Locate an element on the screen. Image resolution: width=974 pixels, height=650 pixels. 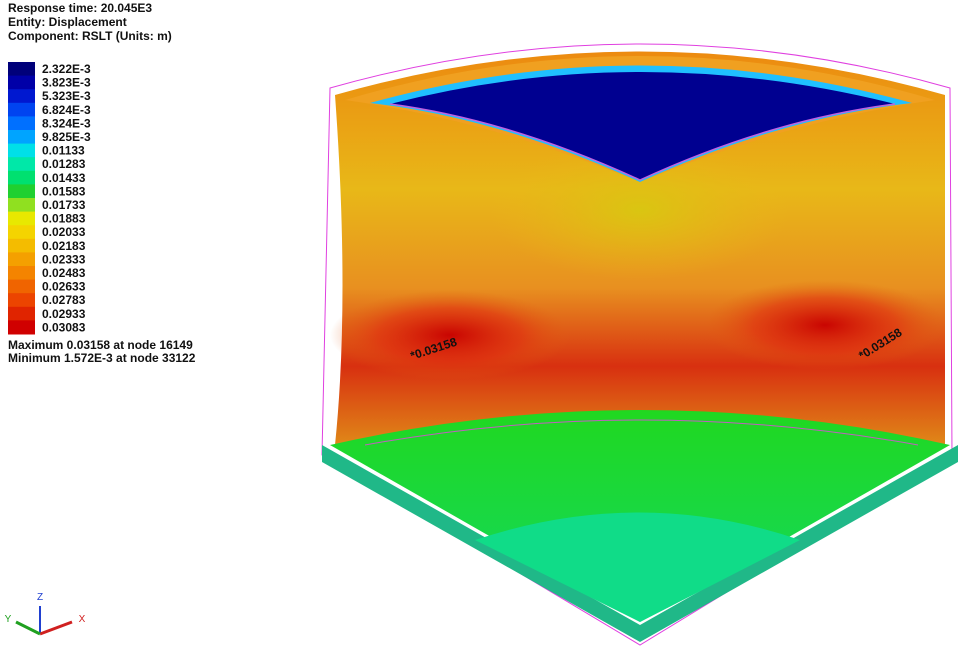
legend-label: 0.02333 is located at coordinates (64, 259).